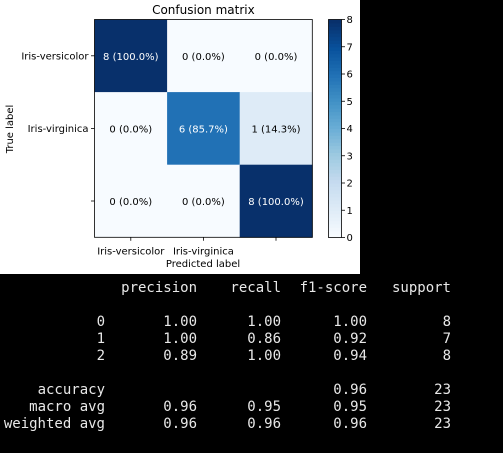 This screenshot has width=503, height=453. What do you see at coordinates (333, 288) in the screenshot?
I see `report-header-f1-score: f1-score` at bounding box center [333, 288].